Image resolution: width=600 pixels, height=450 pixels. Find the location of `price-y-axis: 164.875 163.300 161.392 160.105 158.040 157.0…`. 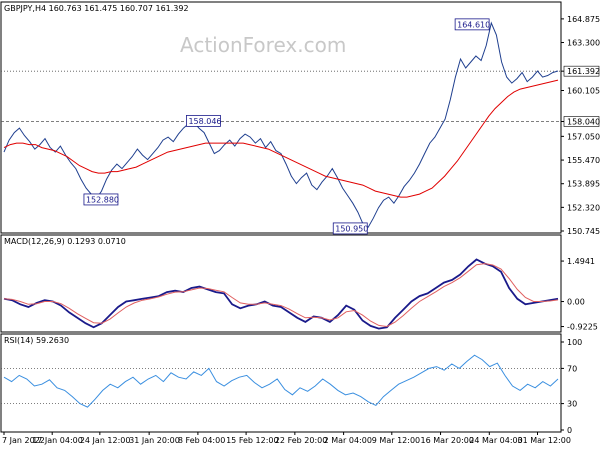

price-y-axis: 164.875 163.300 161.392 160.105 158.040 157.0… is located at coordinates (580, 125).